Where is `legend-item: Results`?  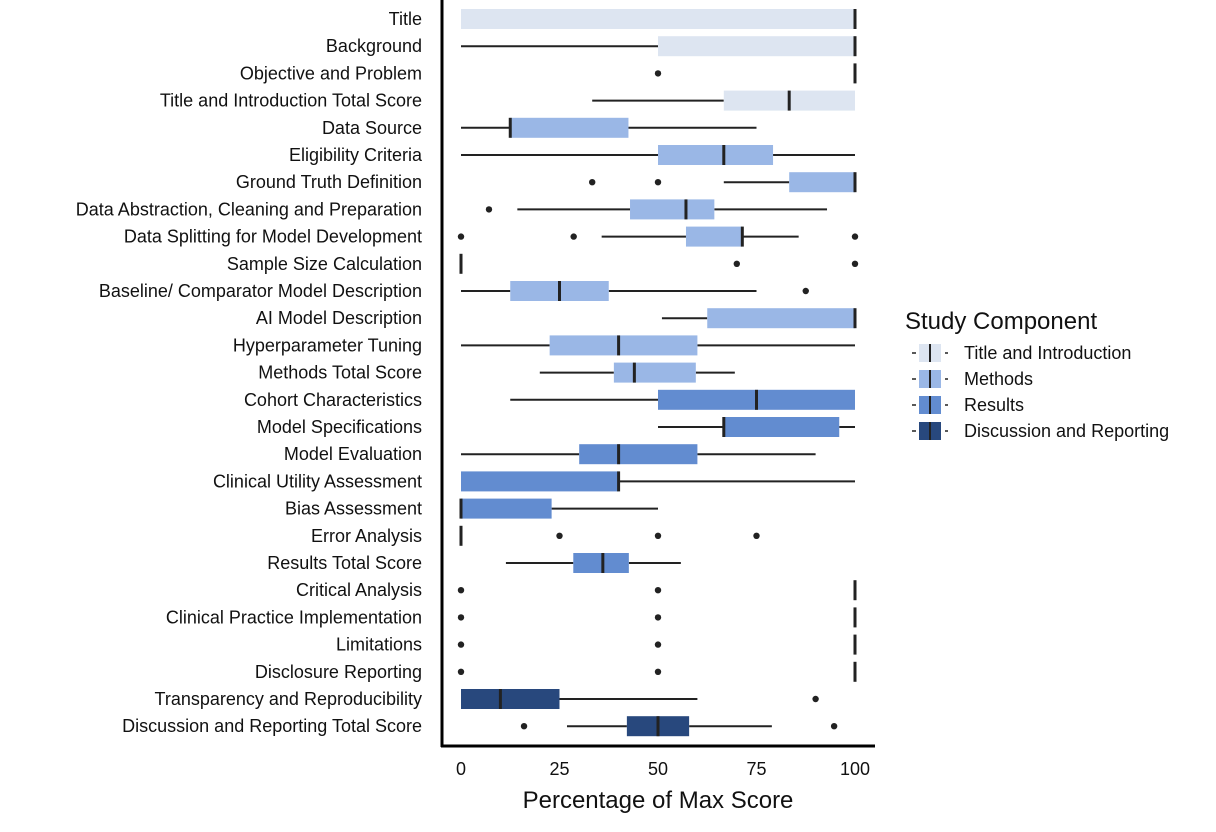
legend-item: Results is located at coordinates (968, 405).